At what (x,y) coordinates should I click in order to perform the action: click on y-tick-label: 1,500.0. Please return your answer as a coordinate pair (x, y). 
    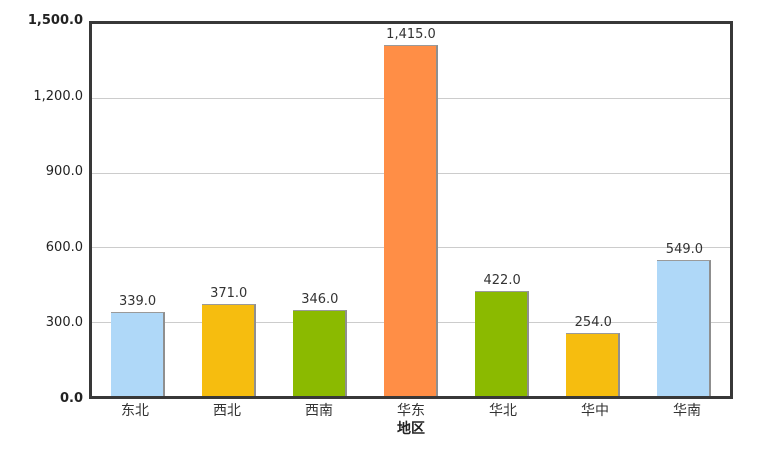
    Looking at the image, I should click on (55, 20).